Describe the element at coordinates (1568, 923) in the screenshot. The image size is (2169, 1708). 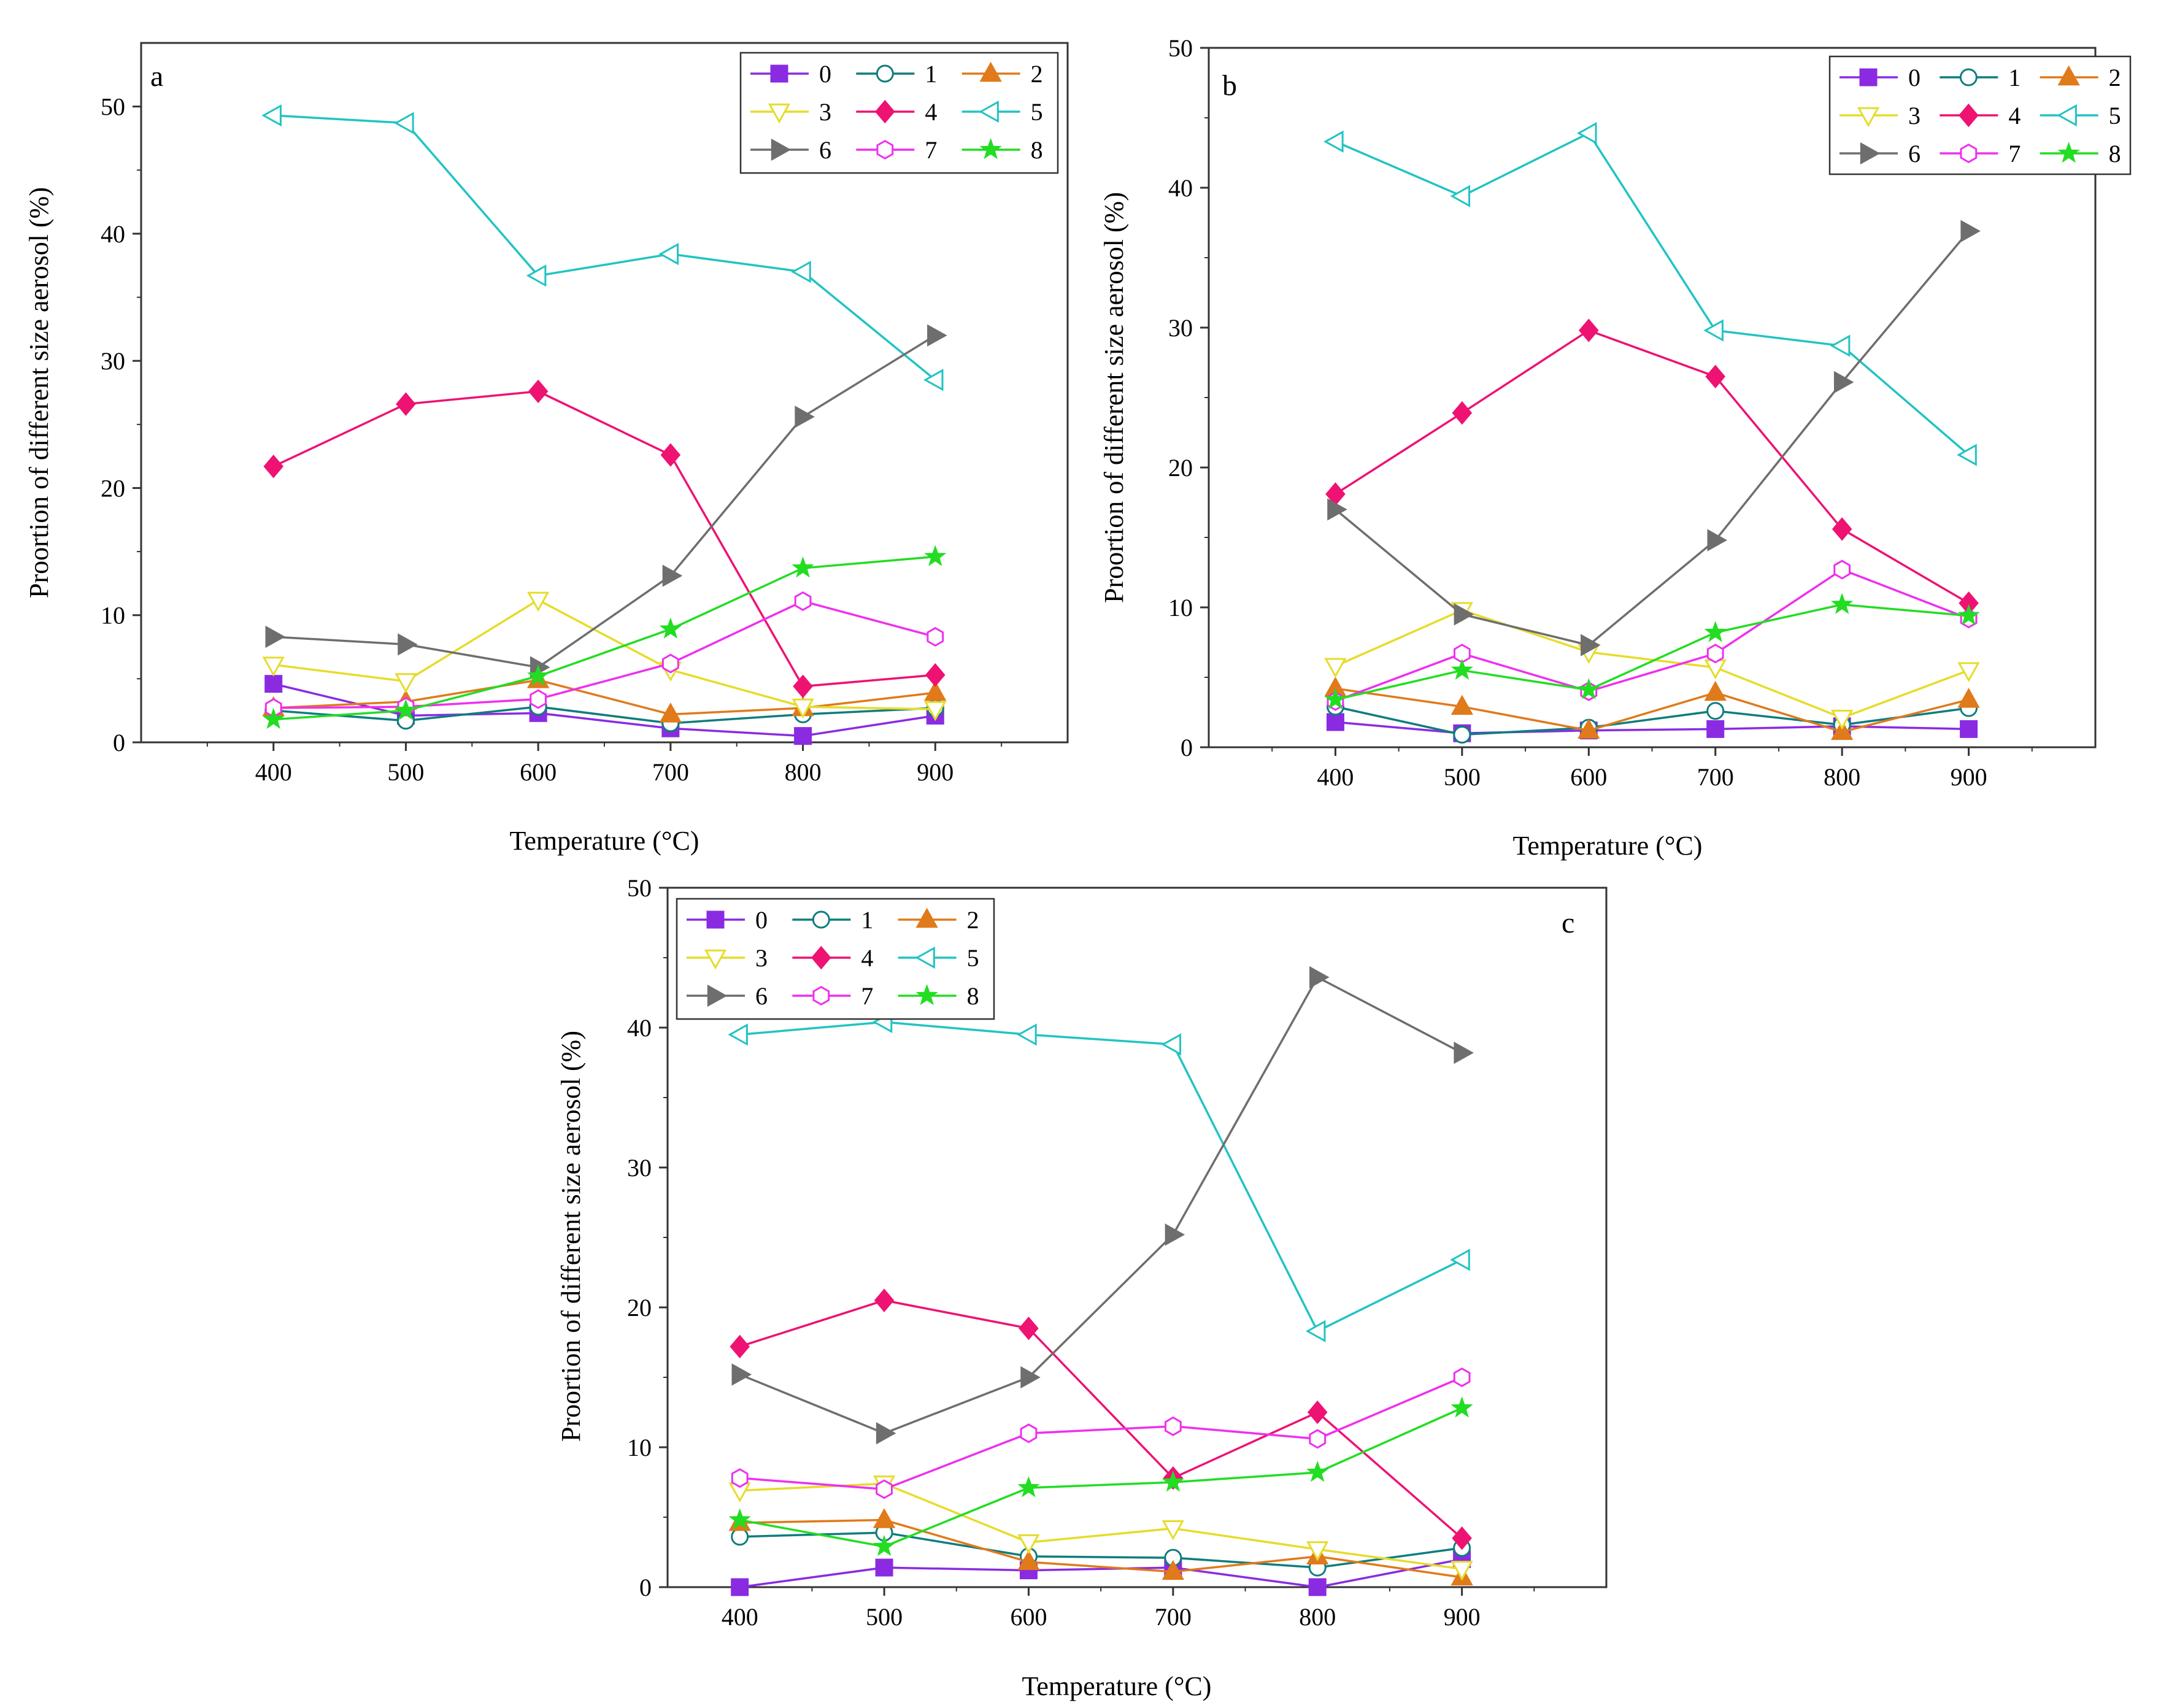
I see `panel-letter: c` at that location.